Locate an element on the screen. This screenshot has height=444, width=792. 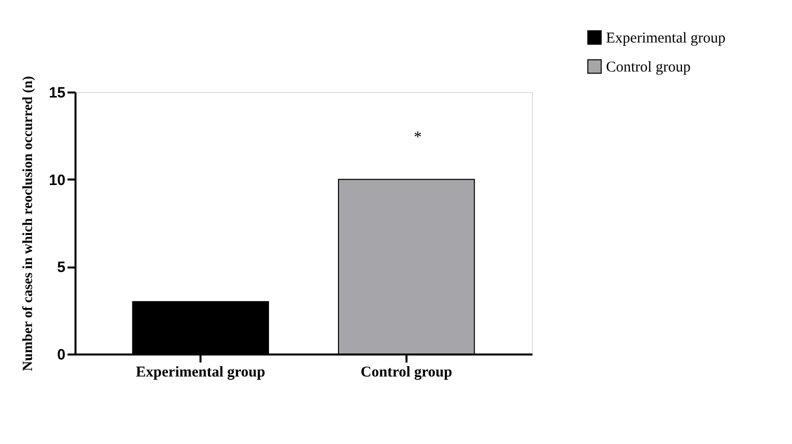
y-tick-label: 10 is located at coordinates (57, 180).